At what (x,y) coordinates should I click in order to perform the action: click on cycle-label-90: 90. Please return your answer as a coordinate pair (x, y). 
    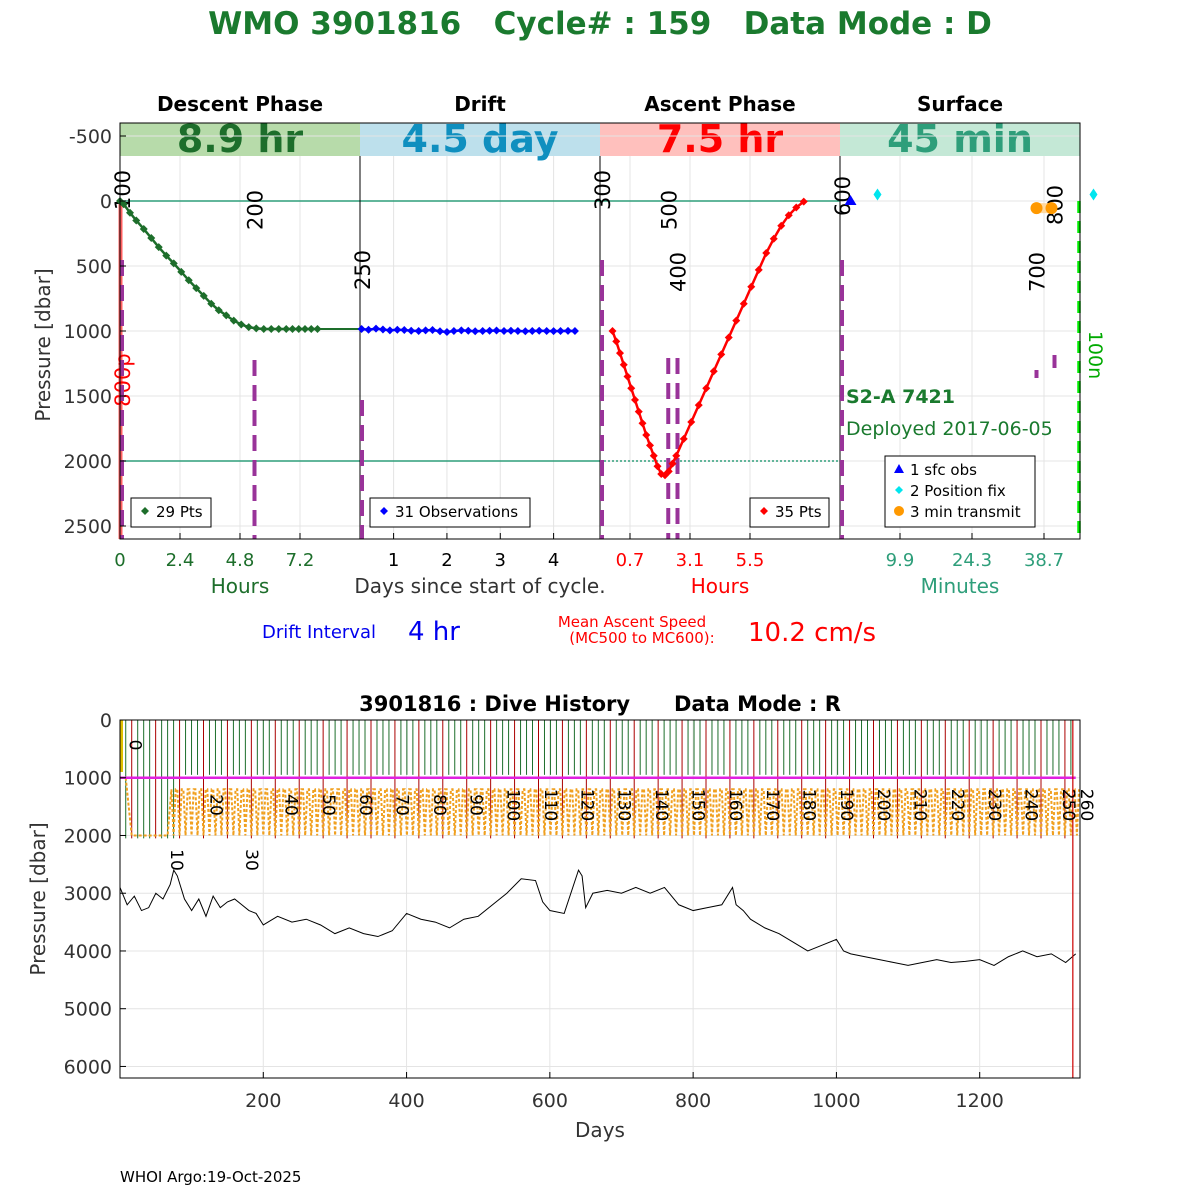
    Looking at the image, I should click on (475, 805).